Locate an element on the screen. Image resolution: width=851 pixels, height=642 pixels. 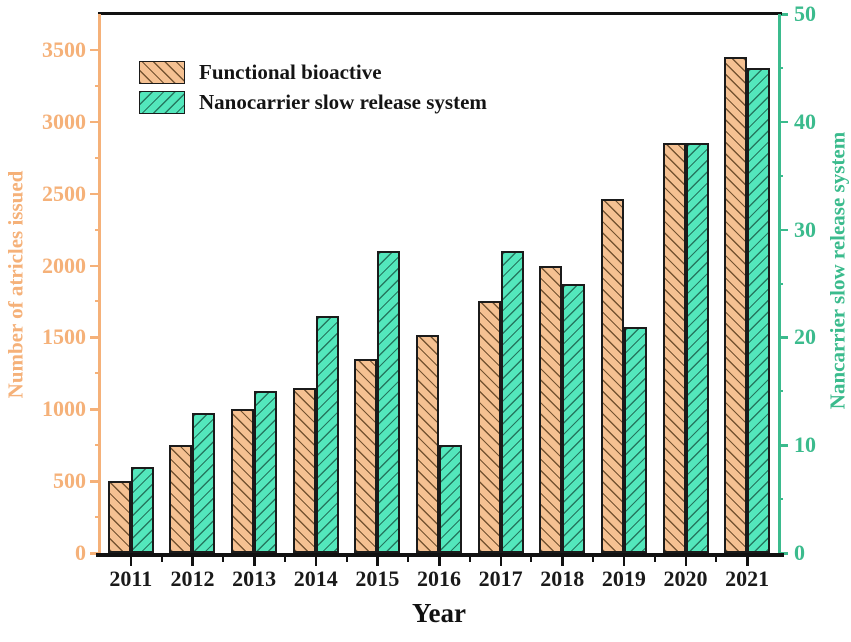
legend-item-nanocarrier: Nanocarrier slow release system is located at coordinates (313, 102).